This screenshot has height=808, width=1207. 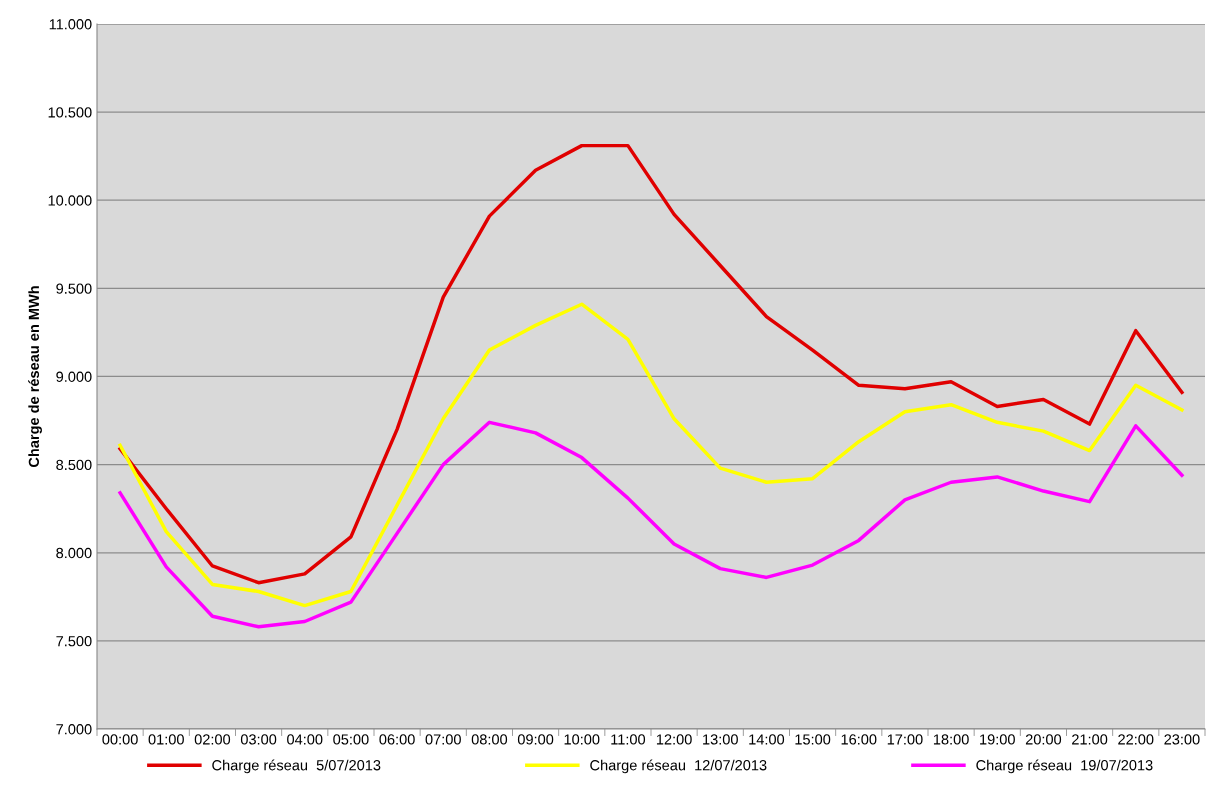 I want to click on x-tick-label: 22:00, so click(x=1136, y=739).